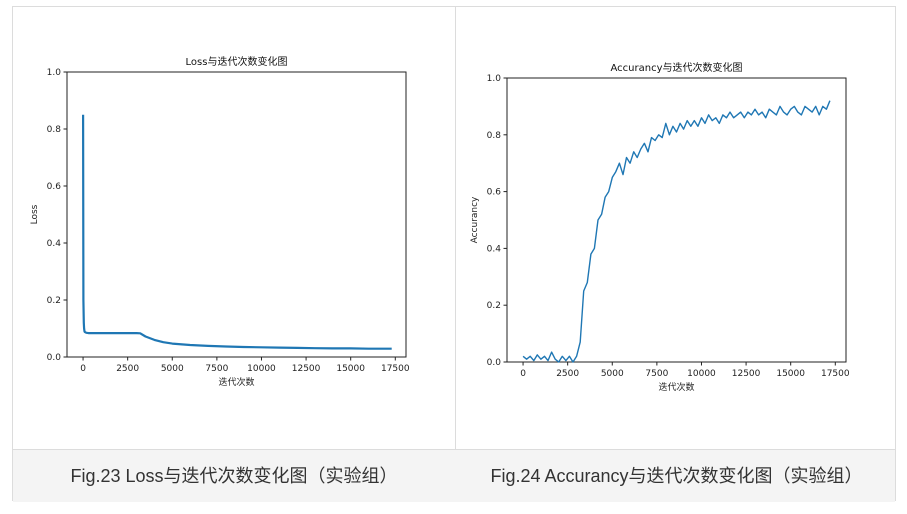 This screenshot has width=907, height=514. Describe the element at coordinates (234, 476) in the screenshot. I see `caption-fig-23: Fig.23 Loss与迭代次数变化图（实验组）` at that location.